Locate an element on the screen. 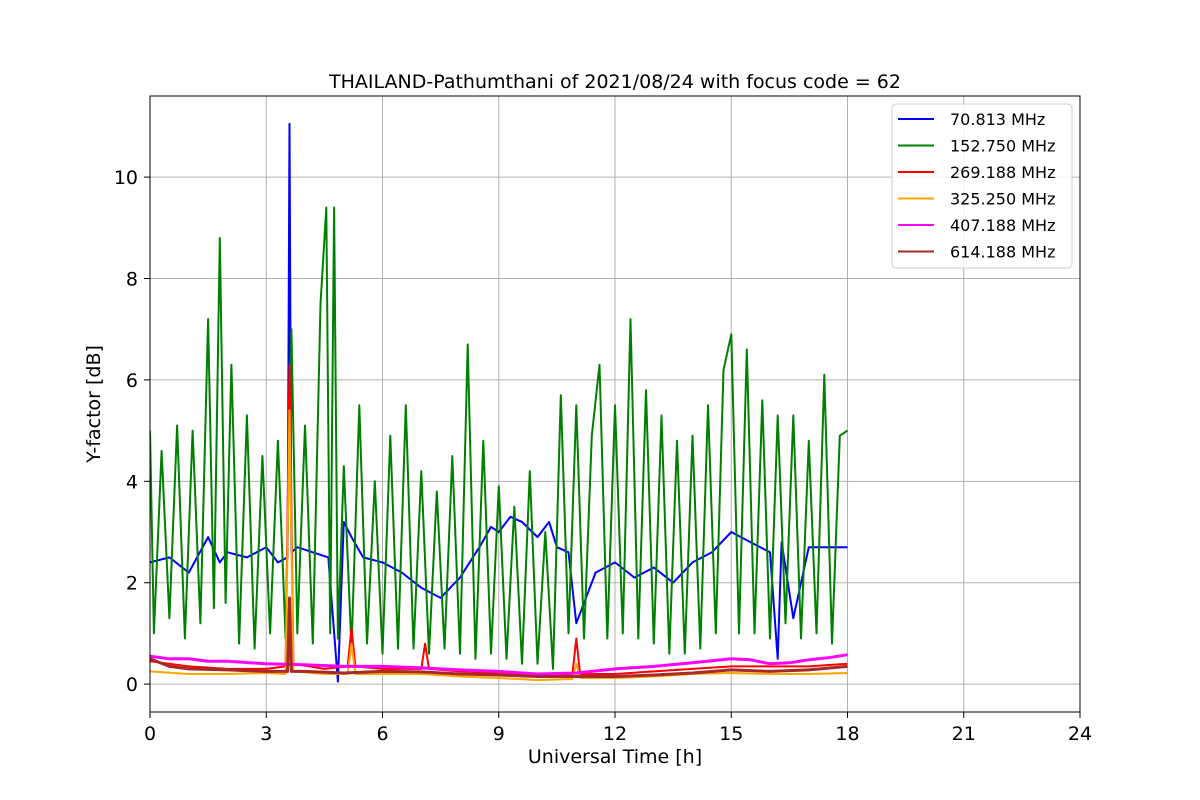  y-tick-label: 4 is located at coordinates (132, 482).